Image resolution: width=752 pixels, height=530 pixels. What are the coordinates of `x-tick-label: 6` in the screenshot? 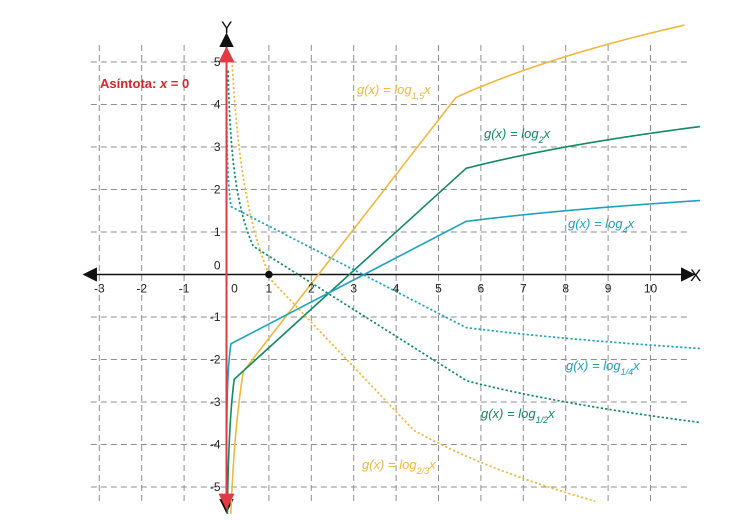 It's located at (481, 289).